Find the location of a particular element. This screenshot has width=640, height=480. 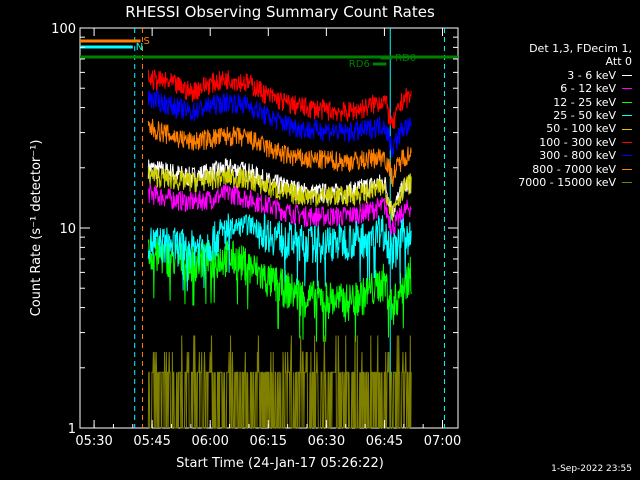

legend-entry-label: 800 - 7000 keV is located at coordinates (574, 169).